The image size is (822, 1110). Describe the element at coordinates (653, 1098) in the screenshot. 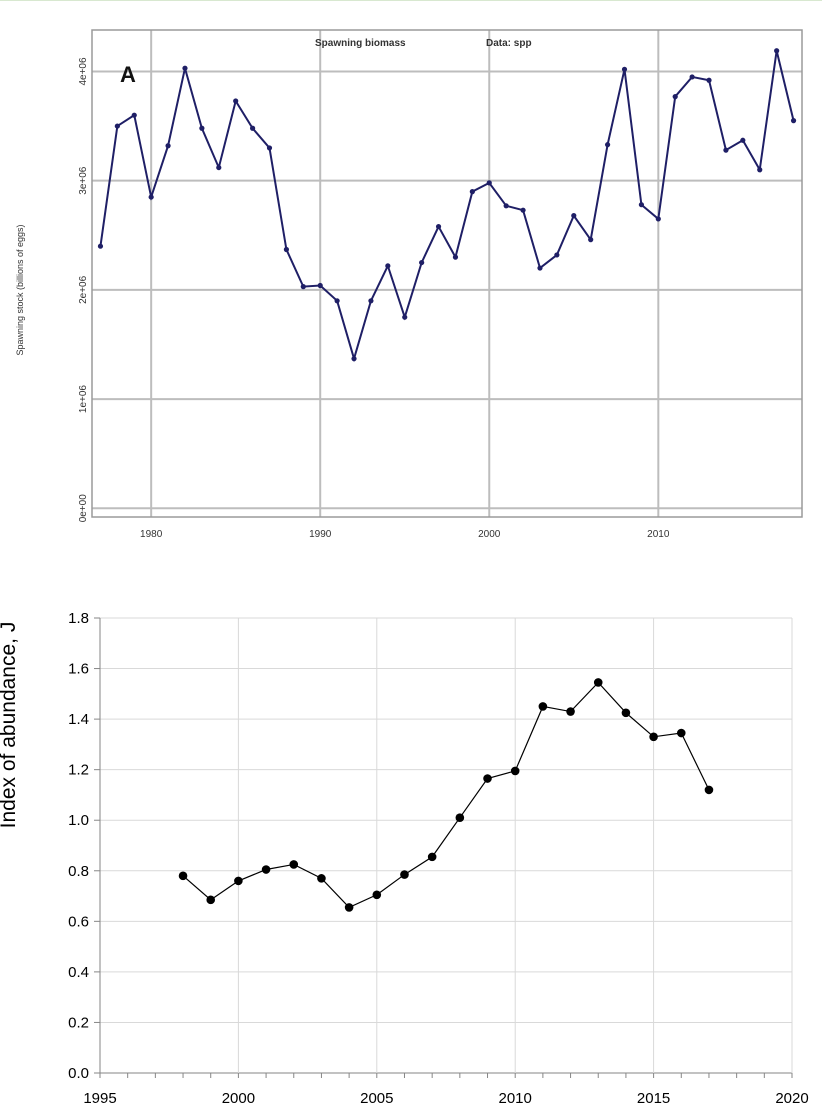

I see `chart-b-x-tick-label: 2015` at that location.